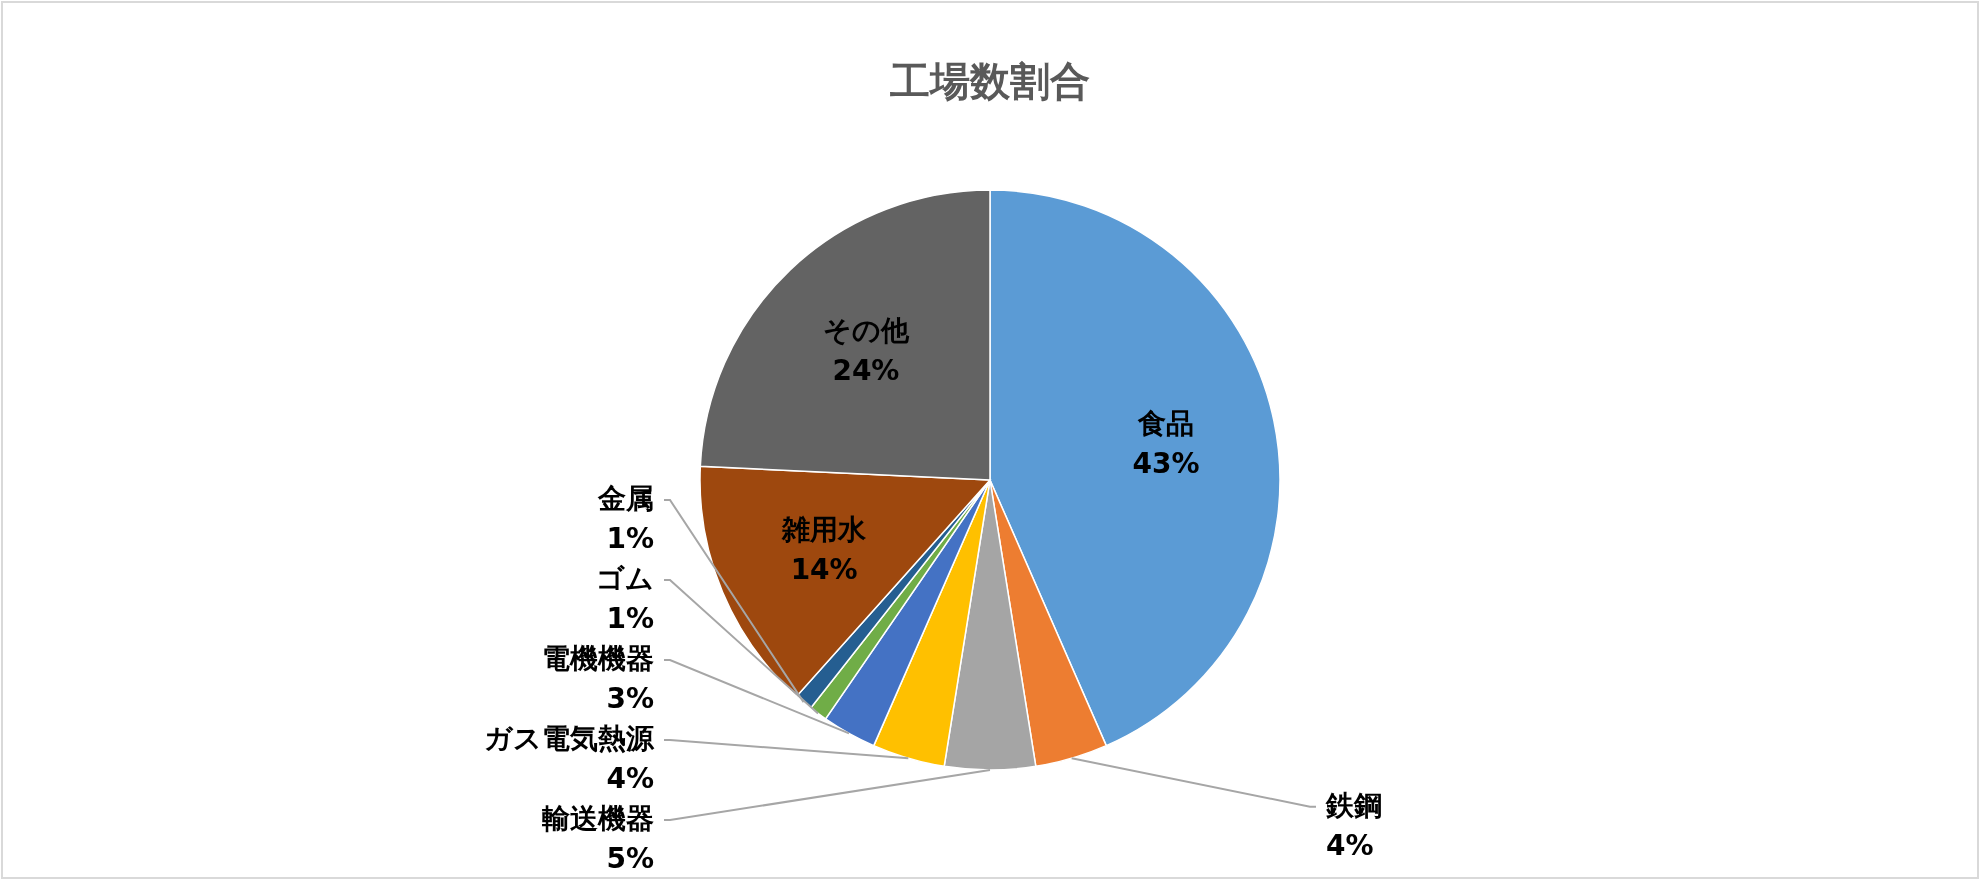 Image resolution: width=1980 pixels, height=880 pixels. What do you see at coordinates (1165, 424) in the screenshot?
I see `slice-label: 食品` at bounding box center [1165, 424].